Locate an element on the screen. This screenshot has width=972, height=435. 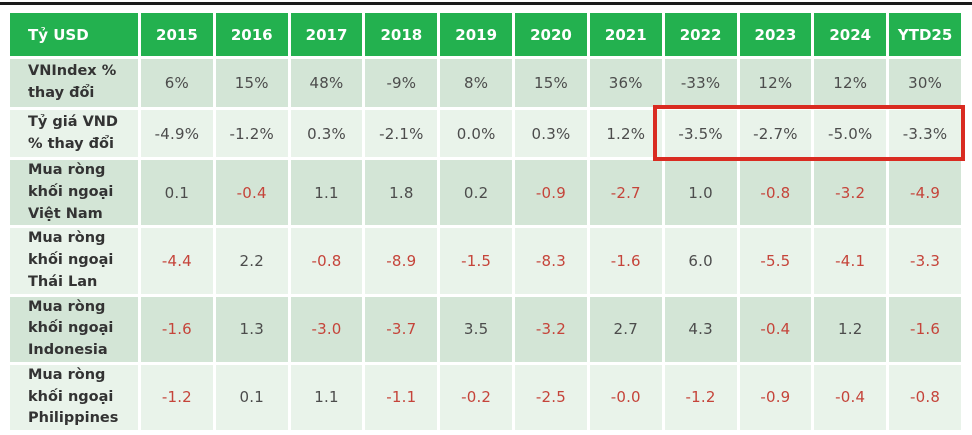
year-header: 2023 is located at coordinates (775, 34).